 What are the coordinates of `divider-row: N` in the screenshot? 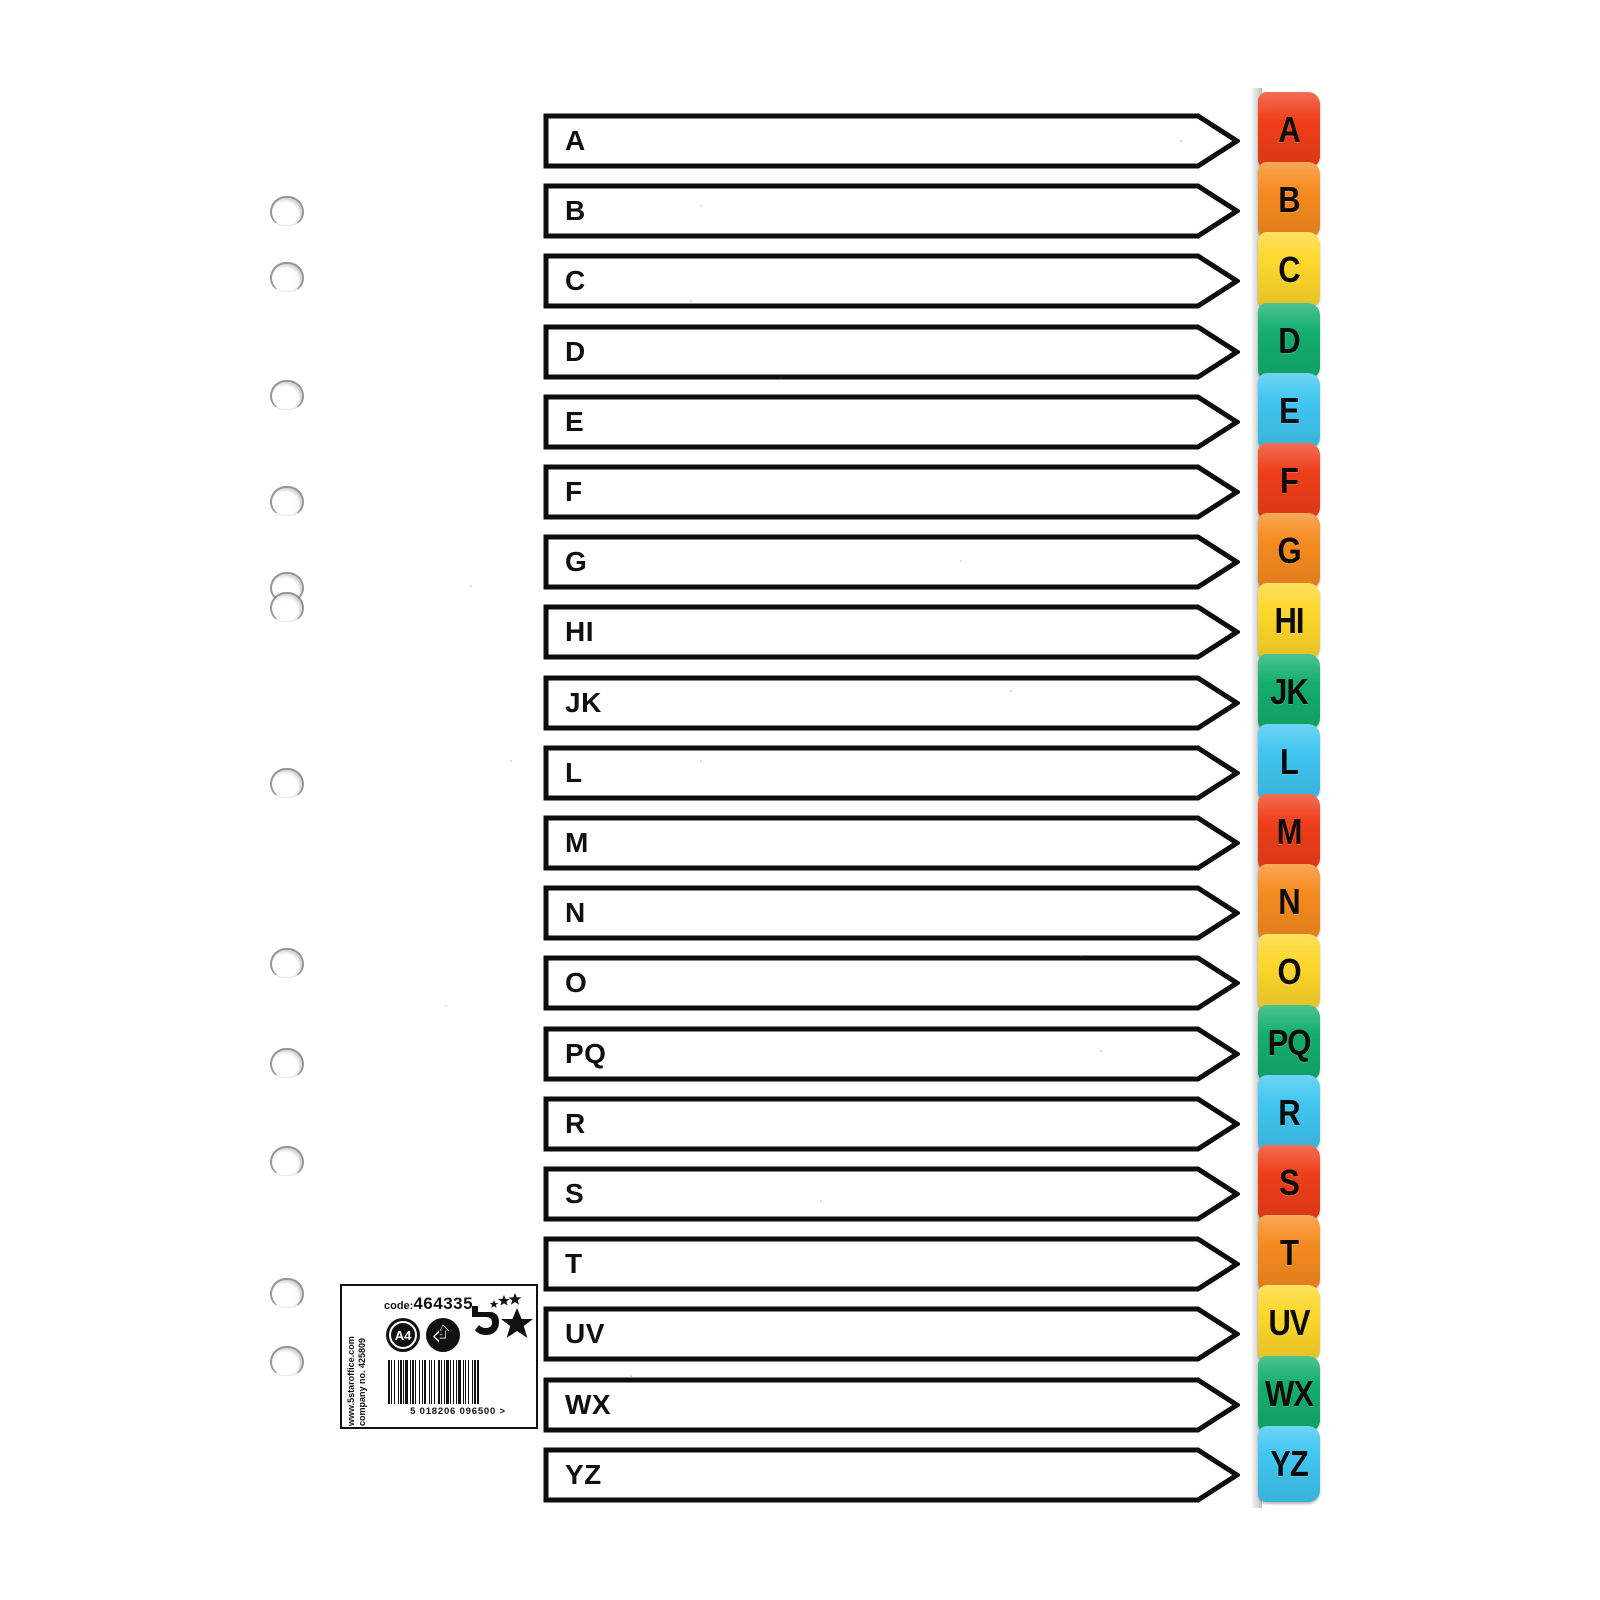 It's located at (891, 913).